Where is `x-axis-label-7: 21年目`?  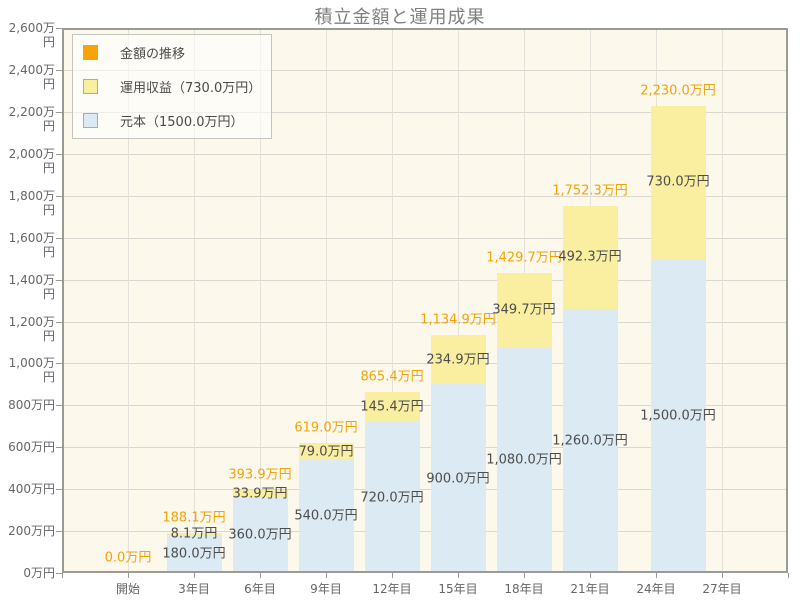 x-axis-label-7: 21年目 is located at coordinates (590, 589).